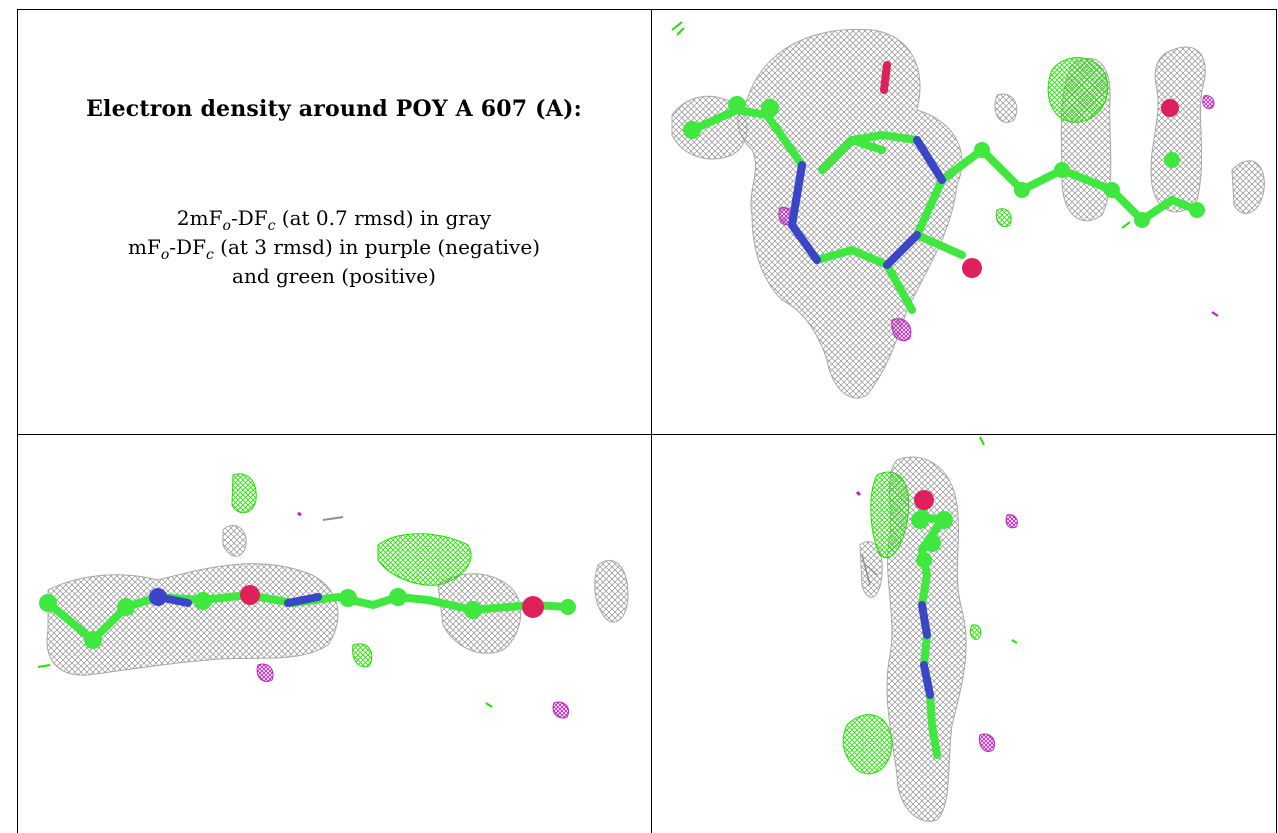 The width and height of the screenshot is (1278, 833). Describe the element at coordinates (334, 276) in the screenshot. I see `legend-line-colors: and green (positive)` at that location.